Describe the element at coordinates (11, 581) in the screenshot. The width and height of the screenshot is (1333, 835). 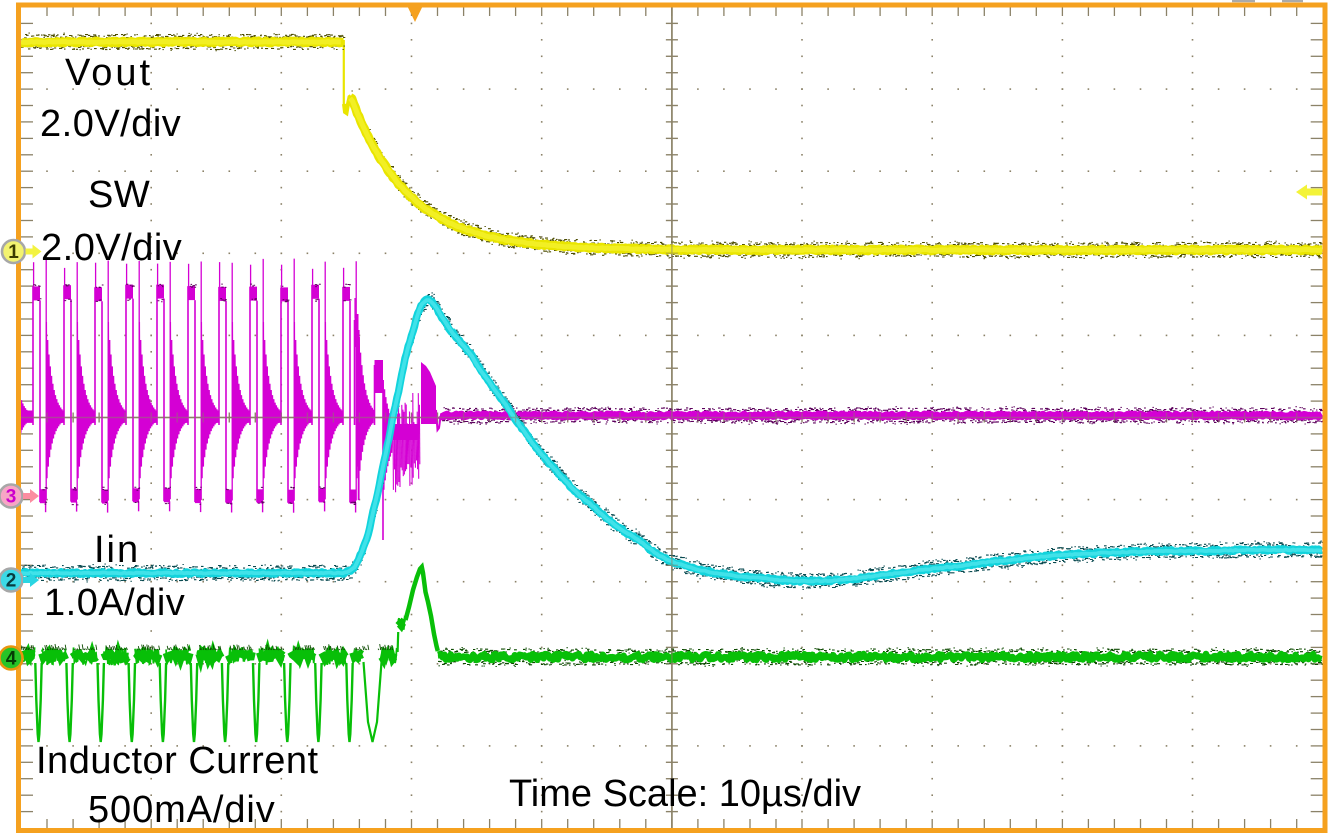
I see `svg-text: 2` at that location.